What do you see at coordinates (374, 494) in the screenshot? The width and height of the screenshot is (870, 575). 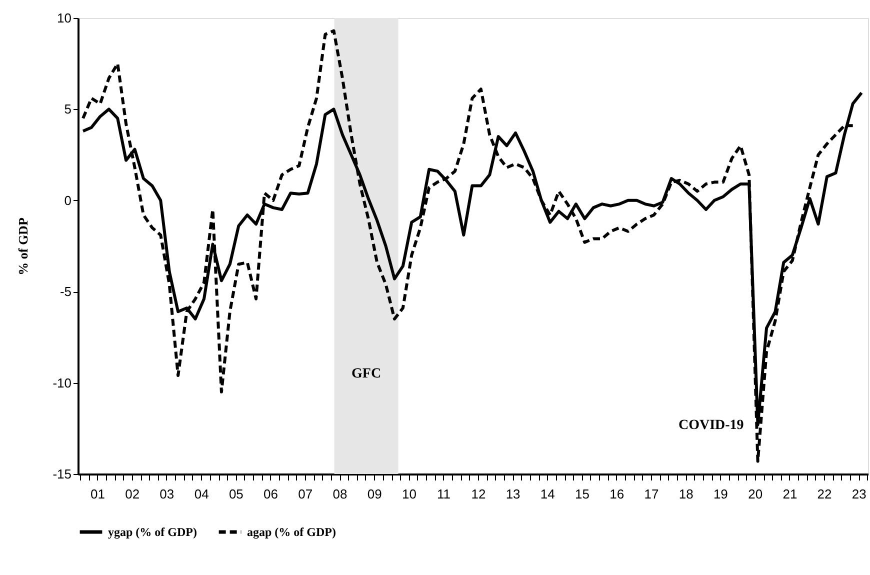 I see `x-tick-label: 09` at bounding box center [374, 494].